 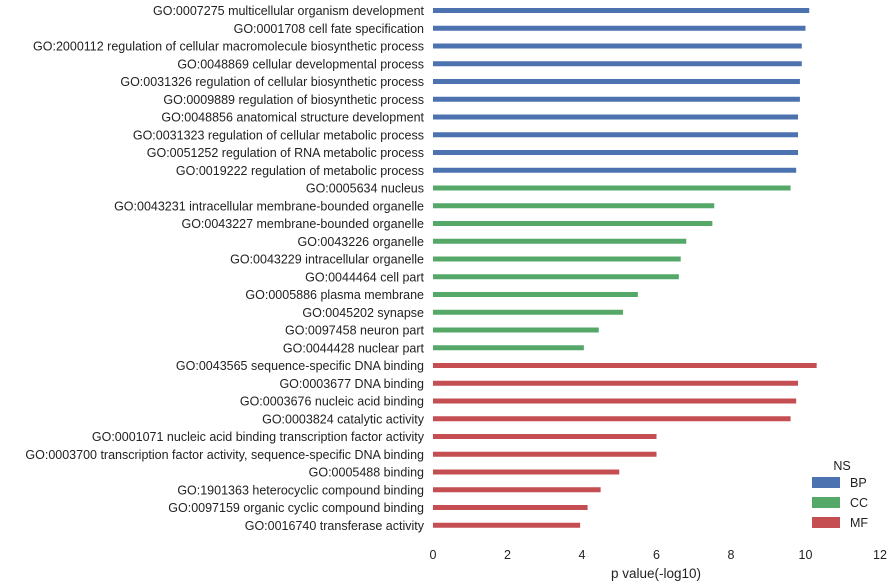 I want to click on category-label: GO:0043565 sequence-specific DNA binding, so click(x=300, y=366).